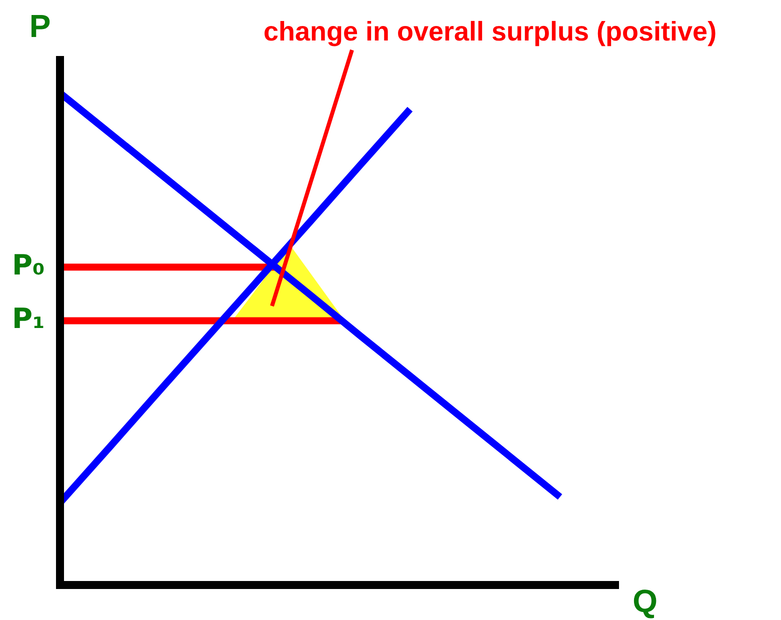 The image size is (781, 620). I want to click on x-axis-title: Q, so click(645, 600).